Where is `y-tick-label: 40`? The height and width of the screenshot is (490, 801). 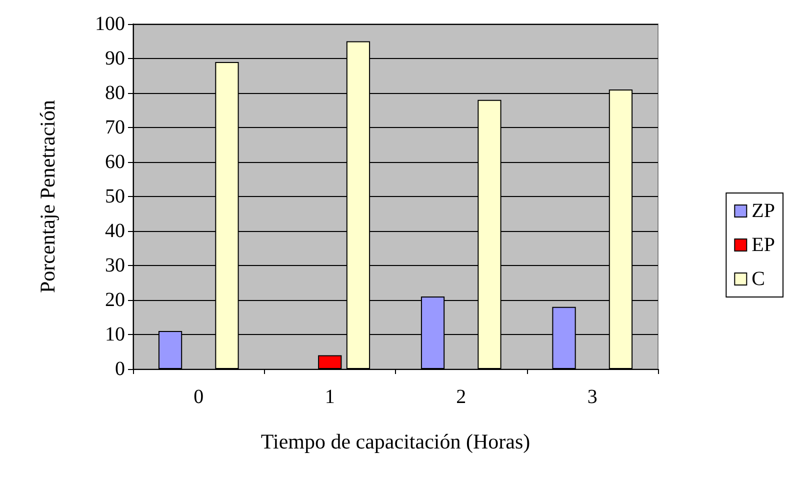
y-tick-label: 40 is located at coordinates (115, 231).